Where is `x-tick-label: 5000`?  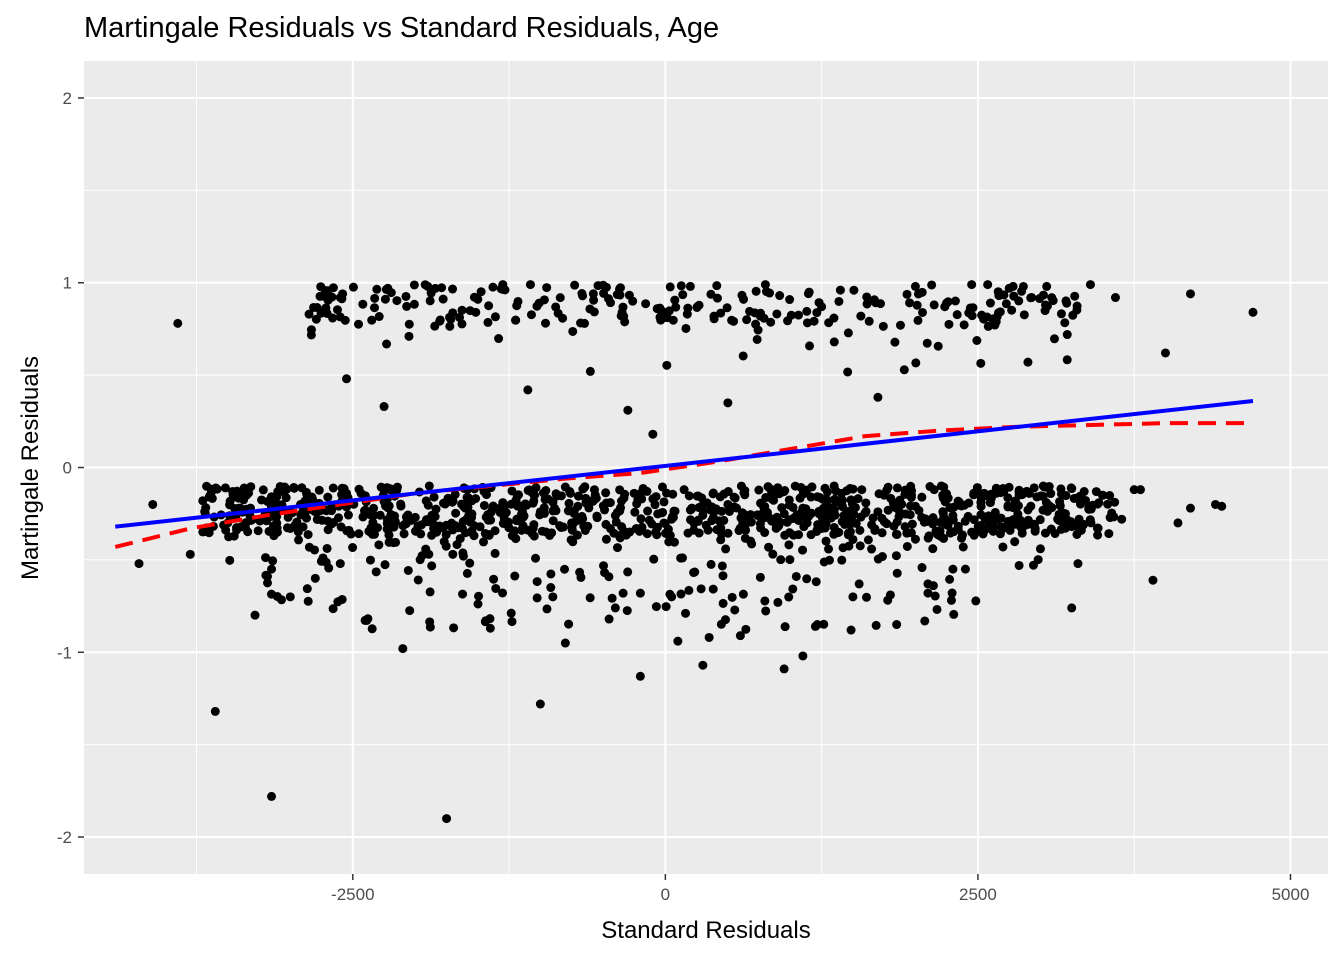 x-tick-label: 5000 is located at coordinates (1291, 894).